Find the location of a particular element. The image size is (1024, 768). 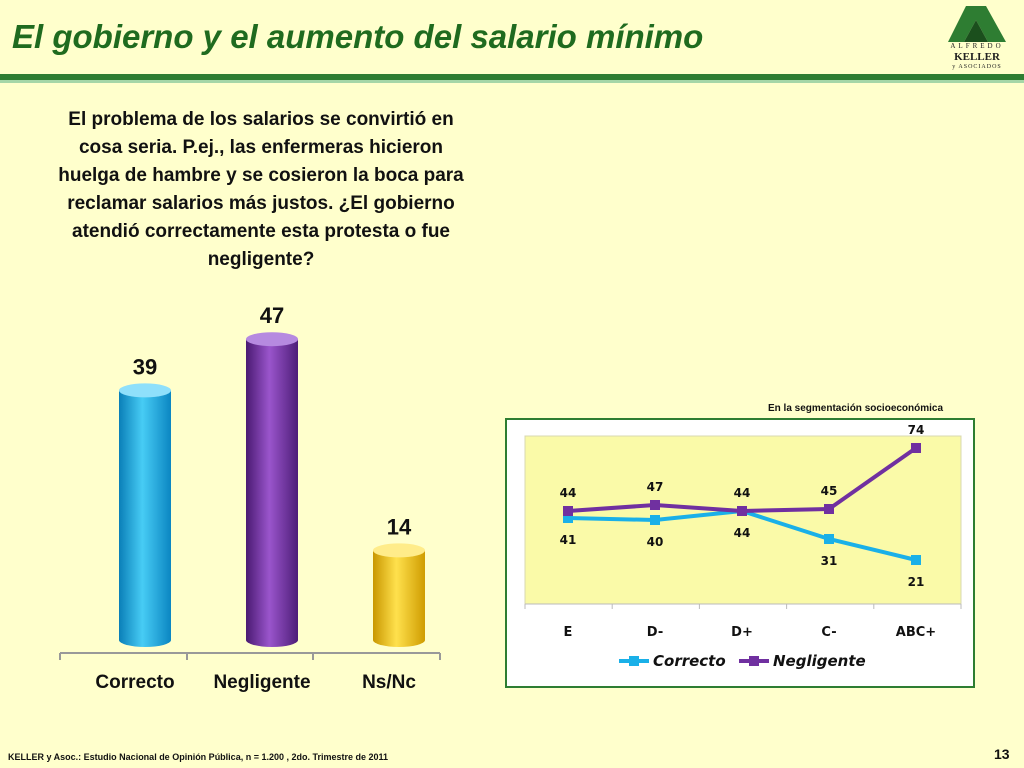

data-label-negligente: 47 is located at coordinates (655, 487).